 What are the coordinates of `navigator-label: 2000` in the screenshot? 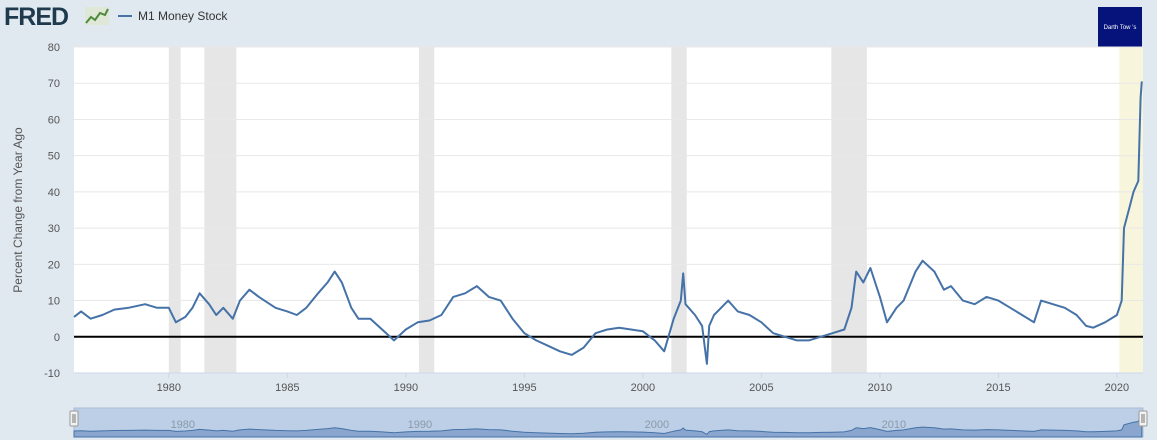 It's located at (657, 425).